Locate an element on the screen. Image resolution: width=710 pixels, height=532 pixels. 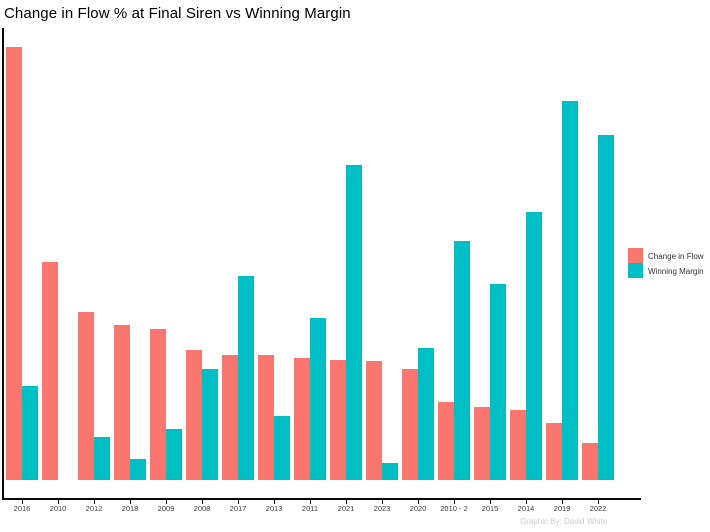
x-label-2017: 2017 is located at coordinates (238, 508).